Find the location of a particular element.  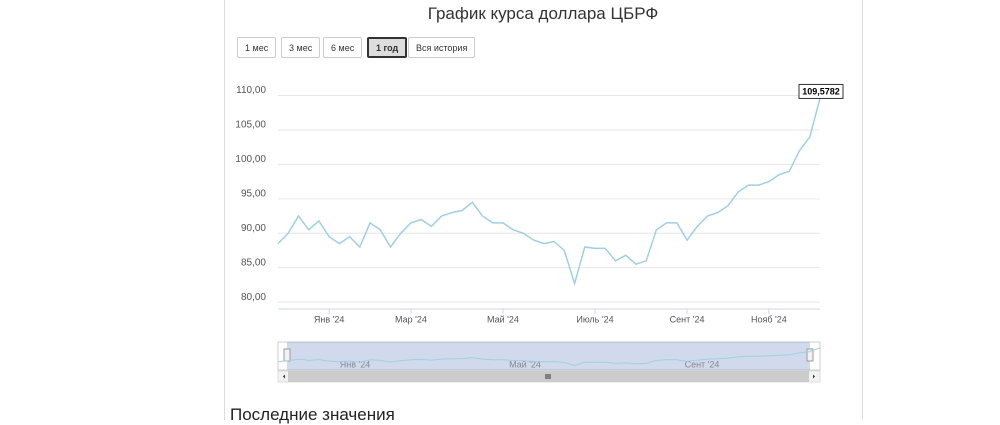

x-tick-label: Янв '24 is located at coordinates (329, 319).